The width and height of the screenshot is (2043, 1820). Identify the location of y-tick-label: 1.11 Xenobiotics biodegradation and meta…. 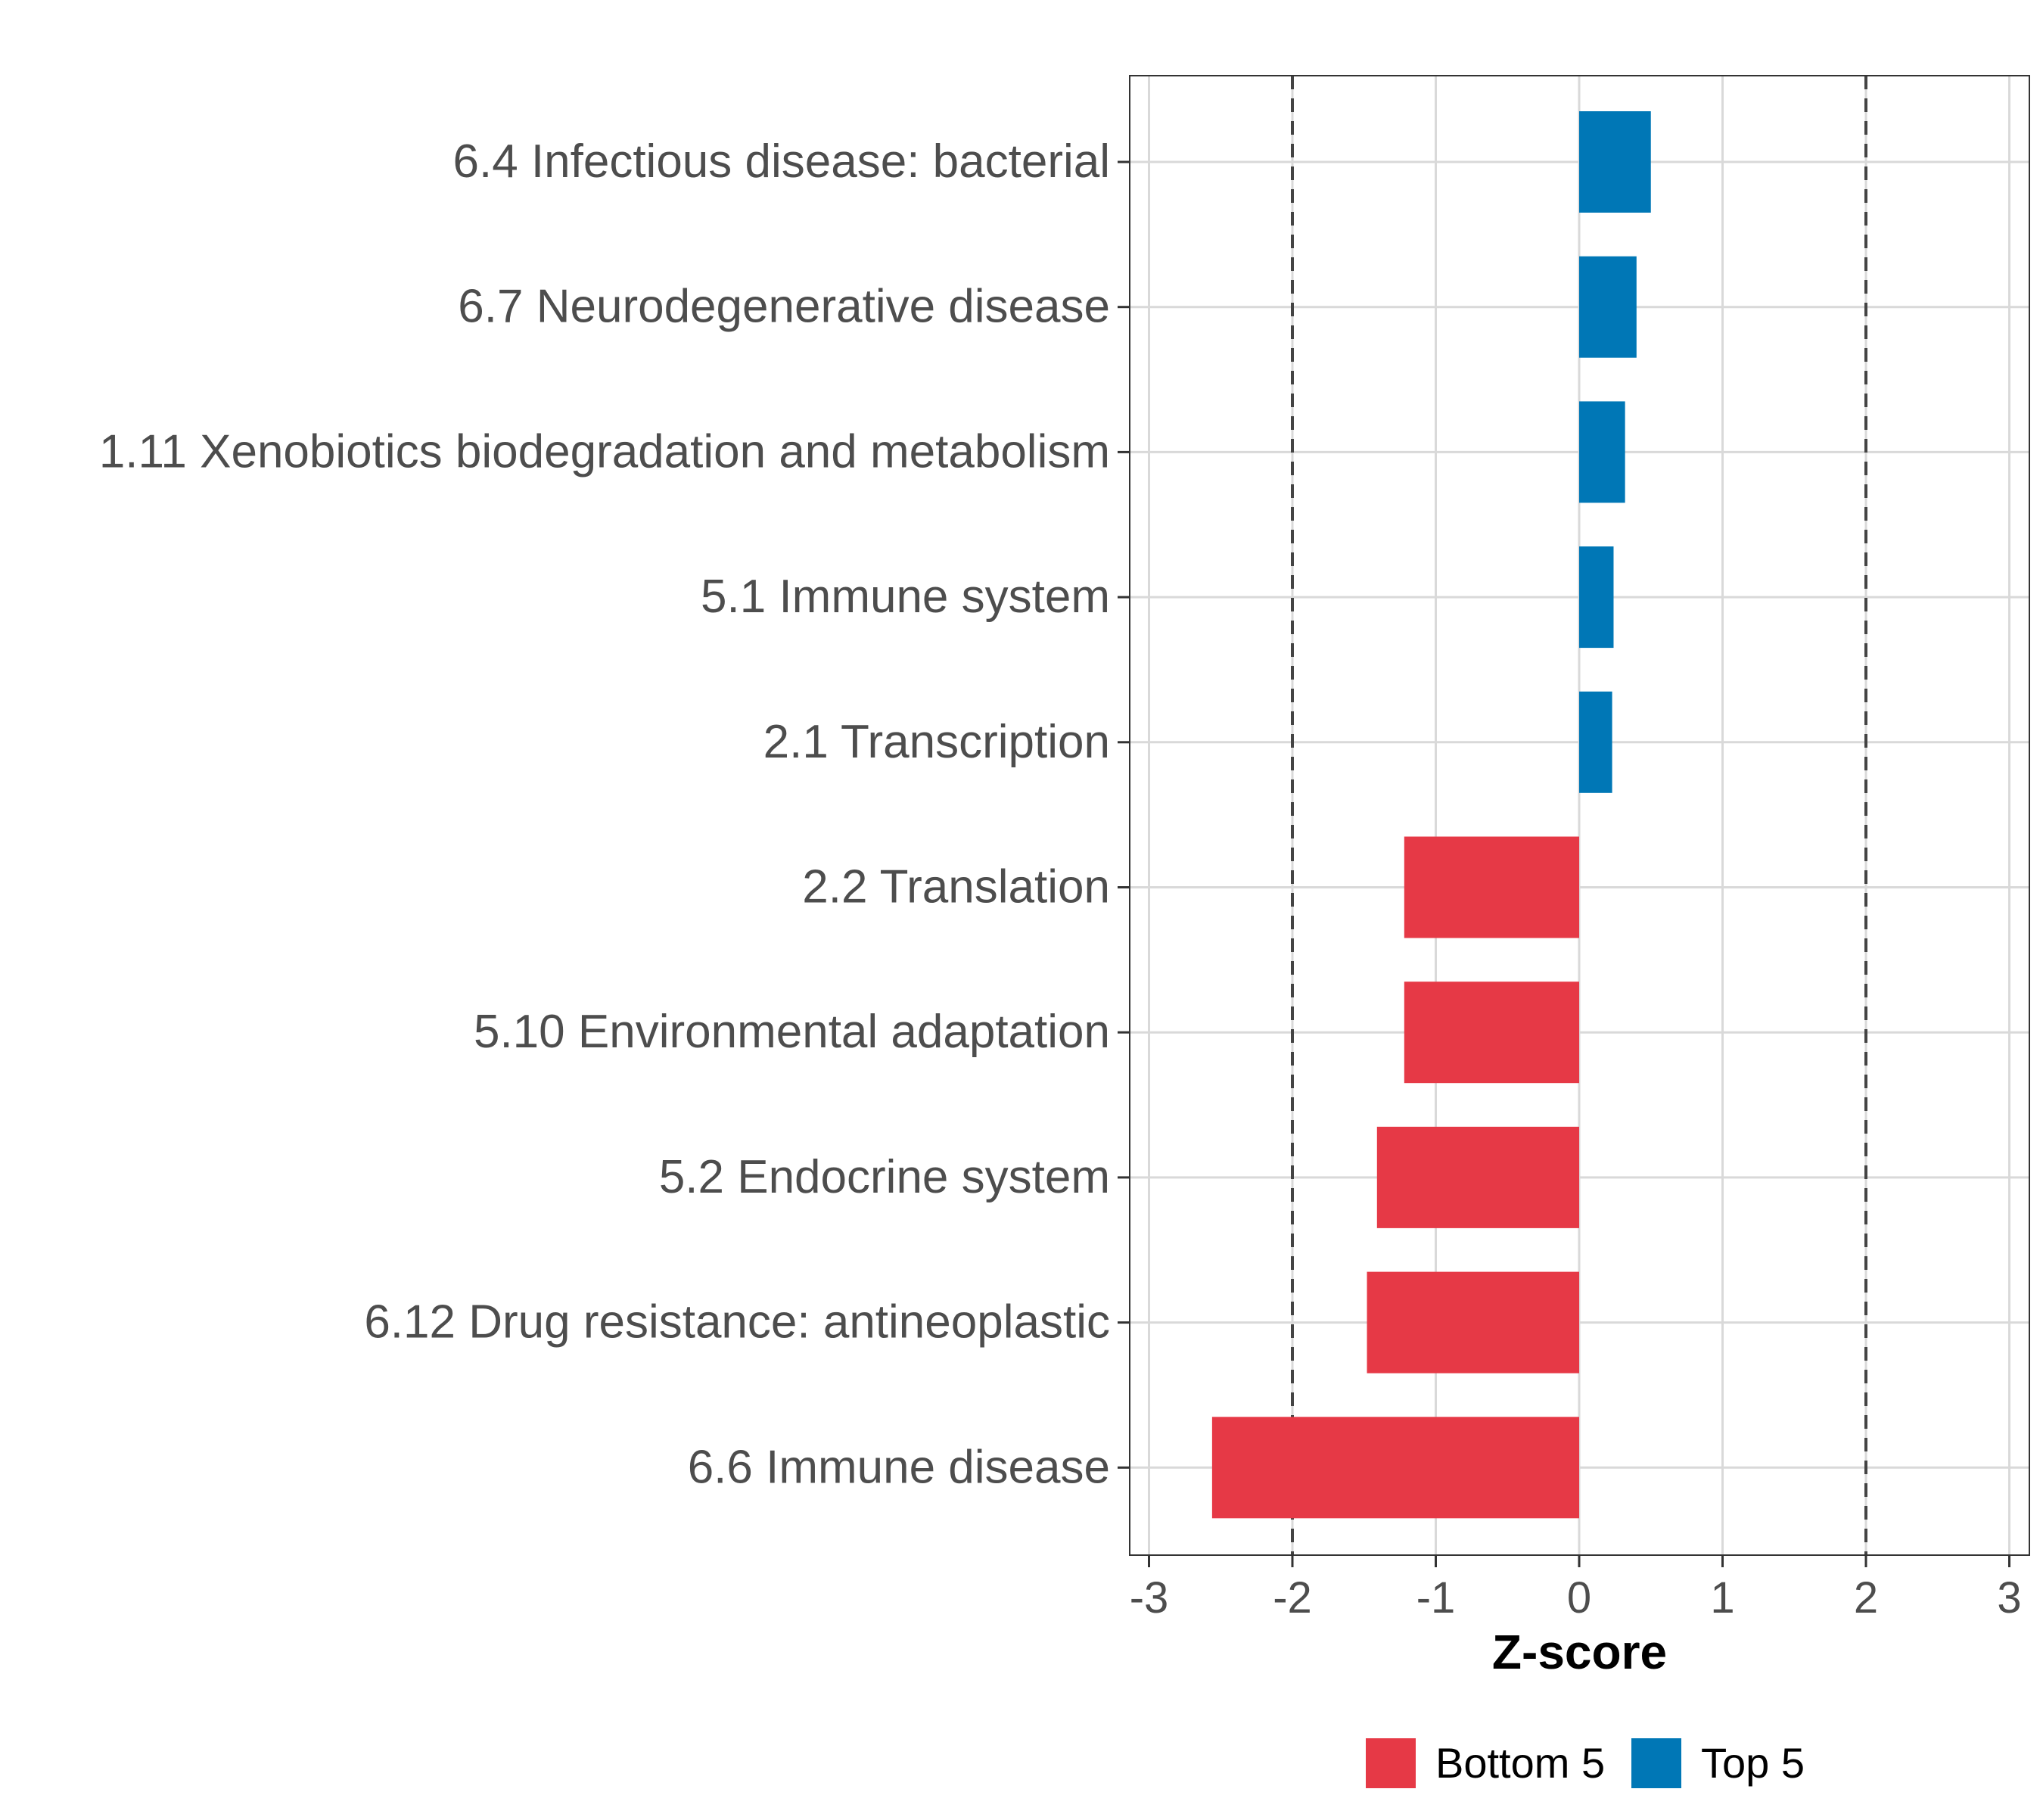
(604, 451).